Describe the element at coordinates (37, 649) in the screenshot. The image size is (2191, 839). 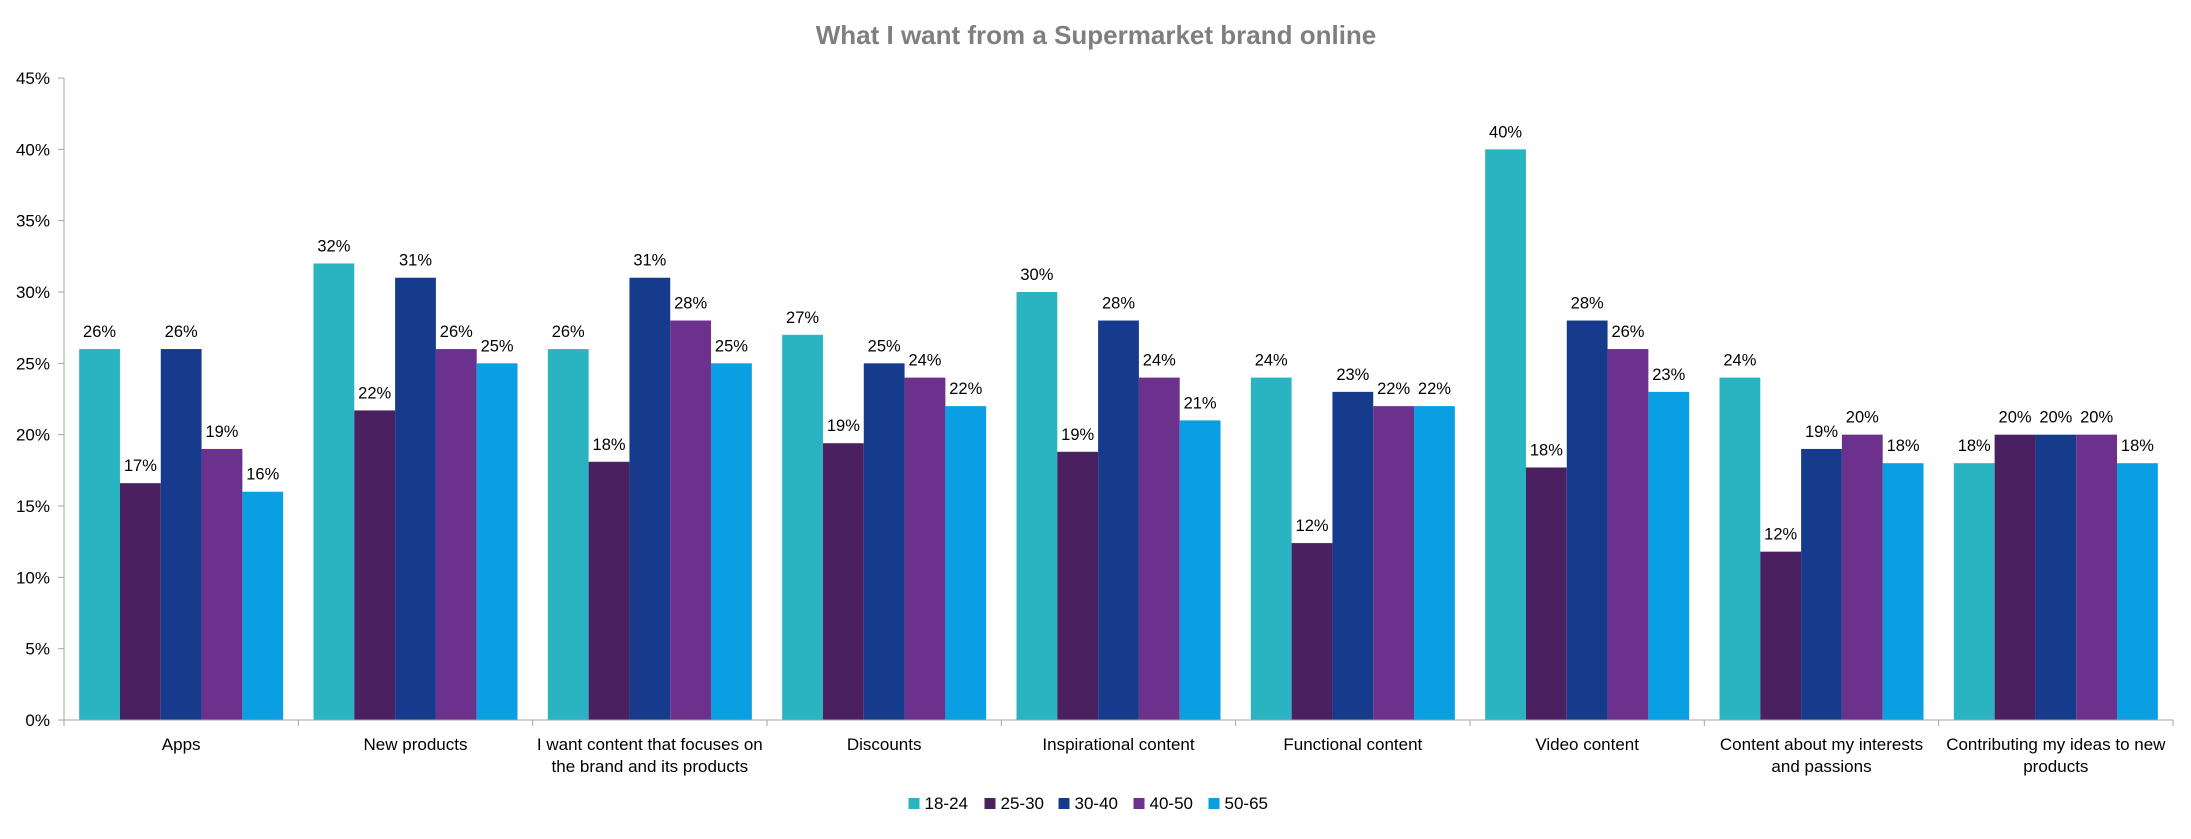
I see `y-tick-label: 5%` at that location.